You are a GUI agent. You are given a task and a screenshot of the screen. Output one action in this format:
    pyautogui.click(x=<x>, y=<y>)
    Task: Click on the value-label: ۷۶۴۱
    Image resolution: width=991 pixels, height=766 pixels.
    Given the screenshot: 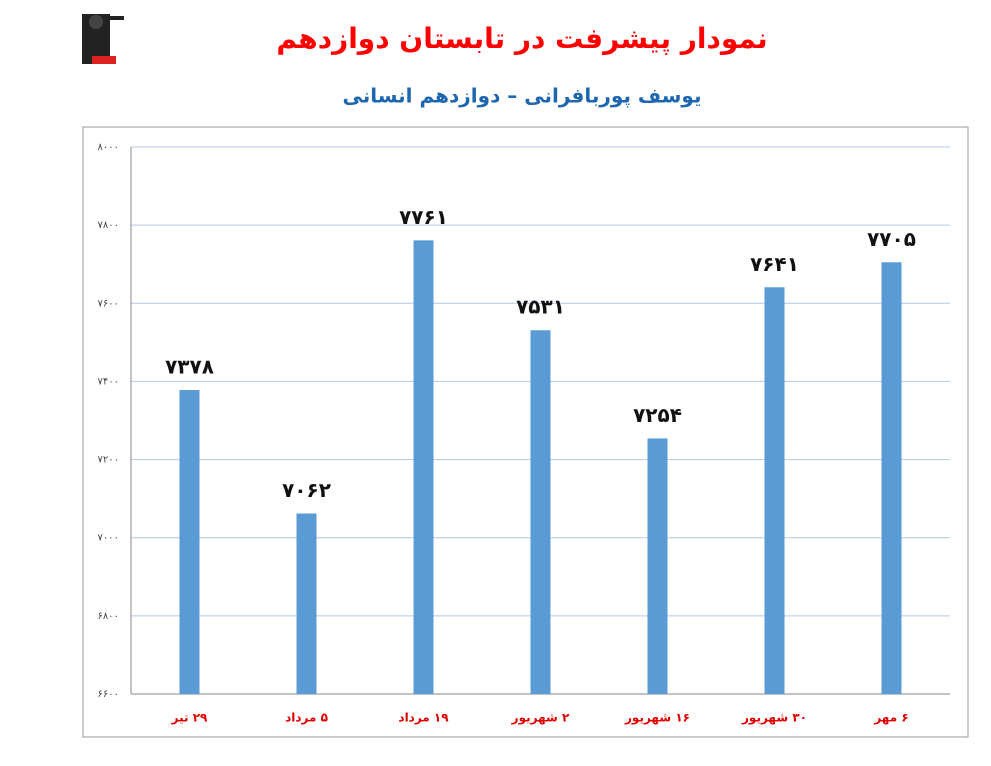 What is the action you would take?
    pyautogui.click(x=774, y=264)
    